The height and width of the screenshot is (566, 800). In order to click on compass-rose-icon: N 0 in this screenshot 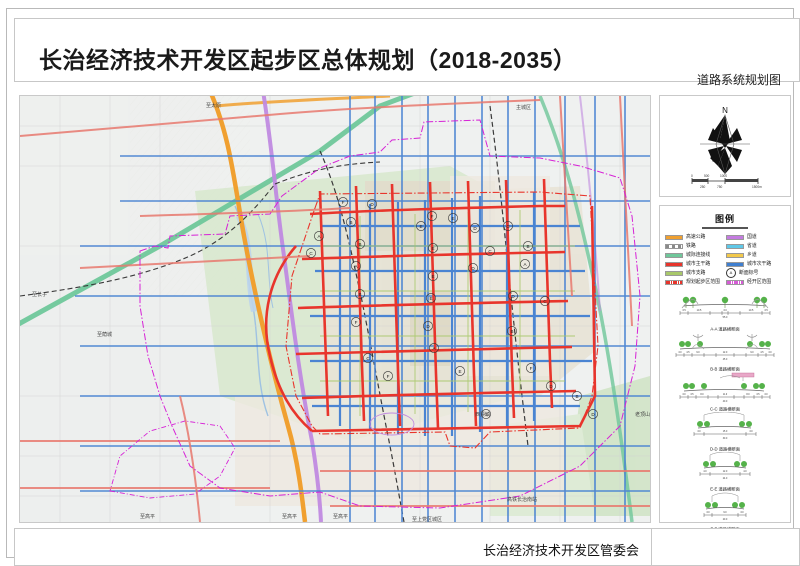, I will do `click(726, 147)`.